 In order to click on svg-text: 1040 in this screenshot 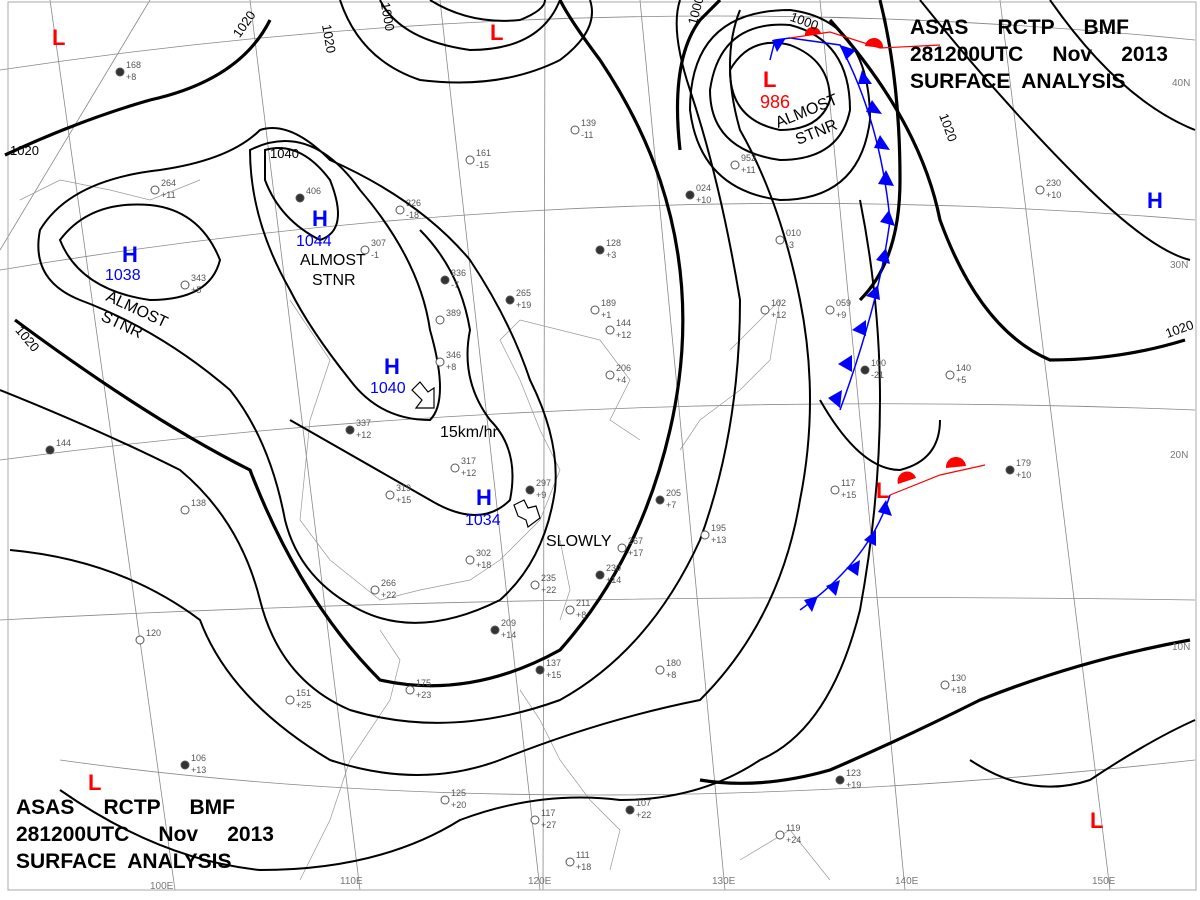, I will do `click(284, 153)`.